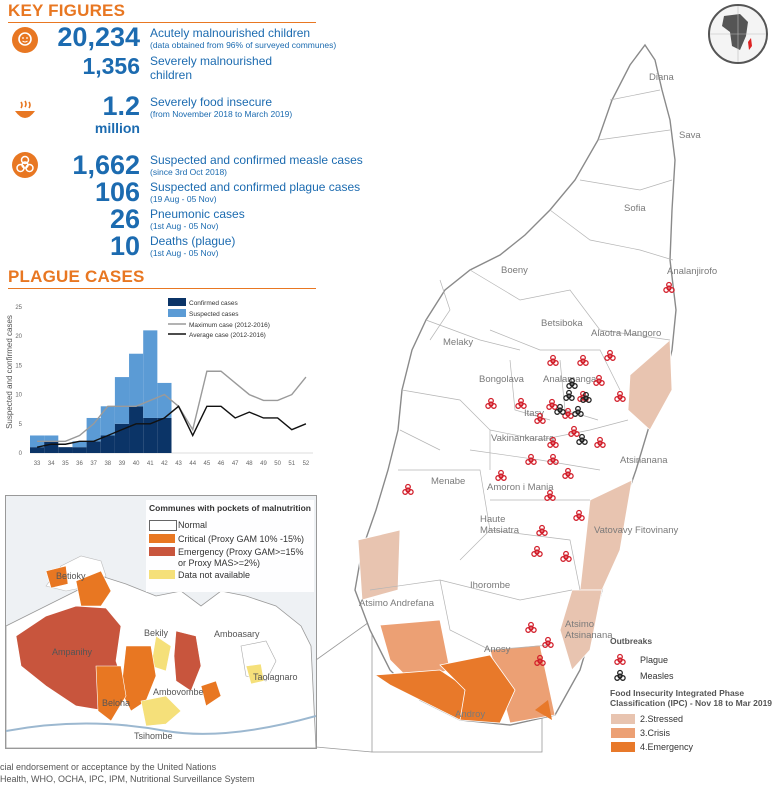  Describe the element at coordinates (241, 552) in the screenshot. I see `legend-emergency-label: Emergency (Proxy GAM>=15%` at that location.